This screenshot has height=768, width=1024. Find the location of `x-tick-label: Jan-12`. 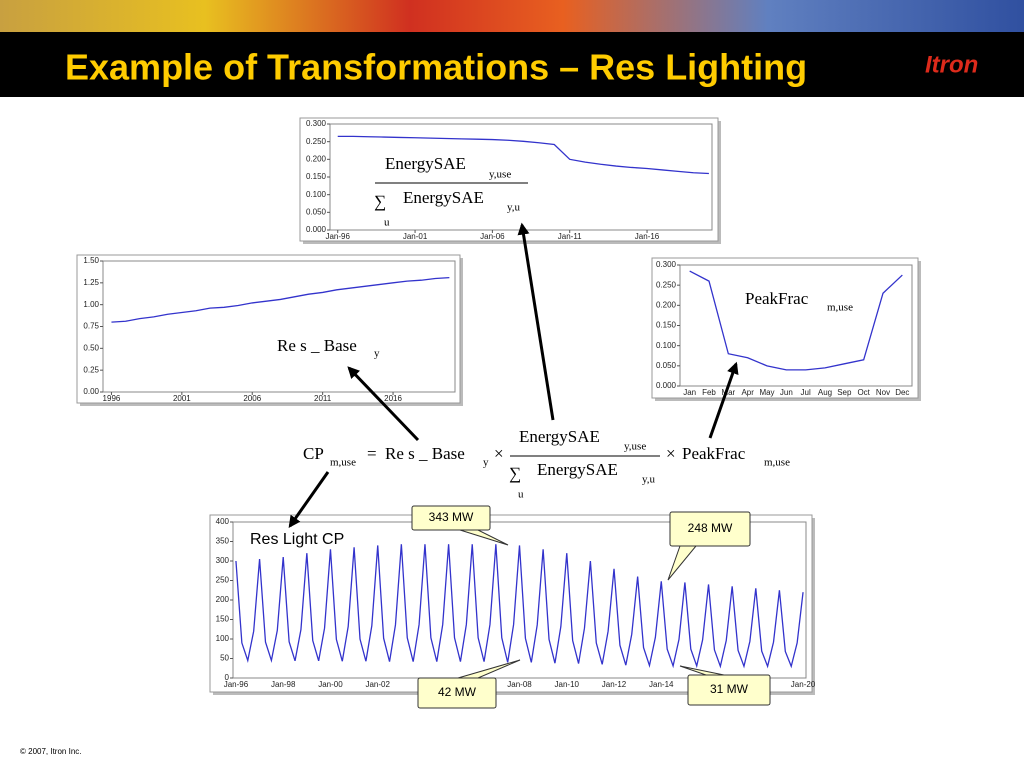

x-tick-label: Jan-12 is located at coordinates (614, 684).